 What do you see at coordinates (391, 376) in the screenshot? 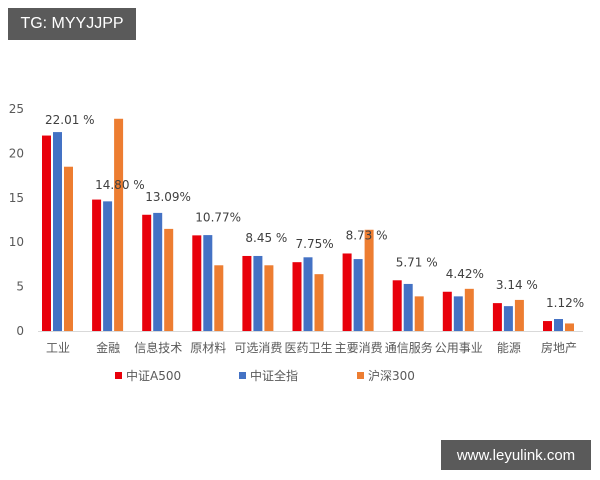
I see `legend-label: 沪深300` at bounding box center [391, 376].